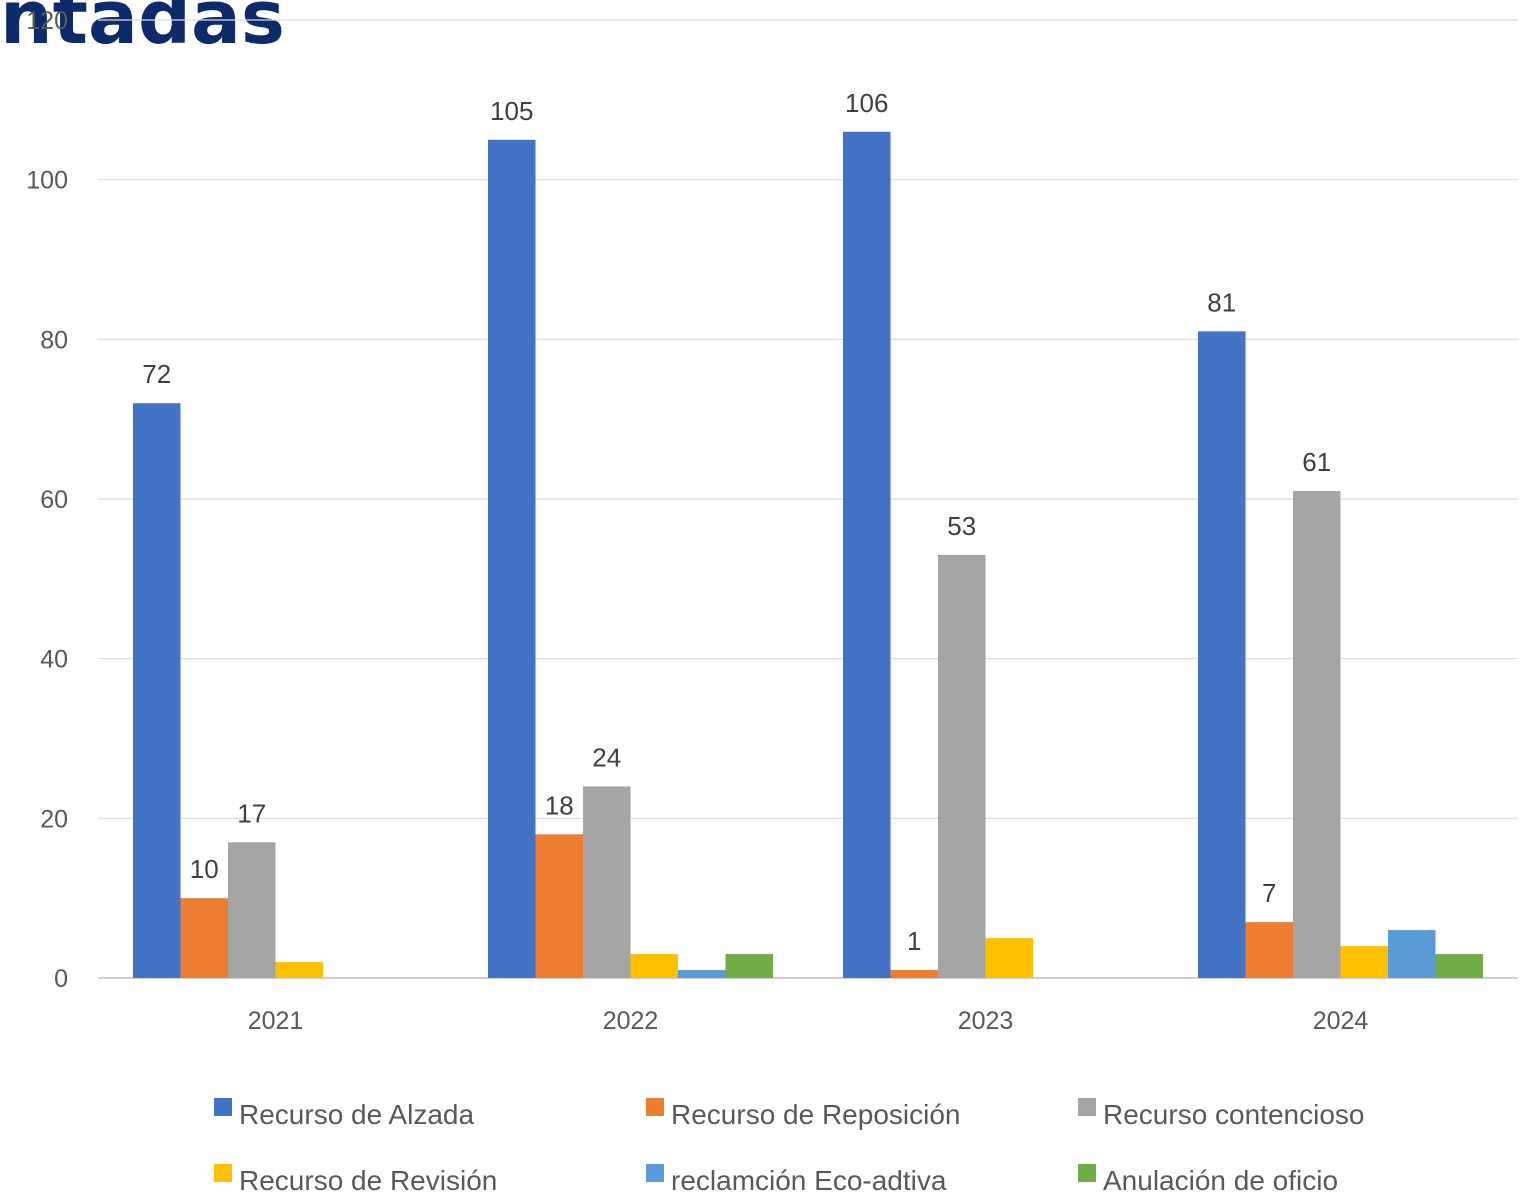 This screenshot has width=1524, height=1203. Describe the element at coordinates (47, 181) in the screenshot. I see `y-tick-label: 100` at that location.